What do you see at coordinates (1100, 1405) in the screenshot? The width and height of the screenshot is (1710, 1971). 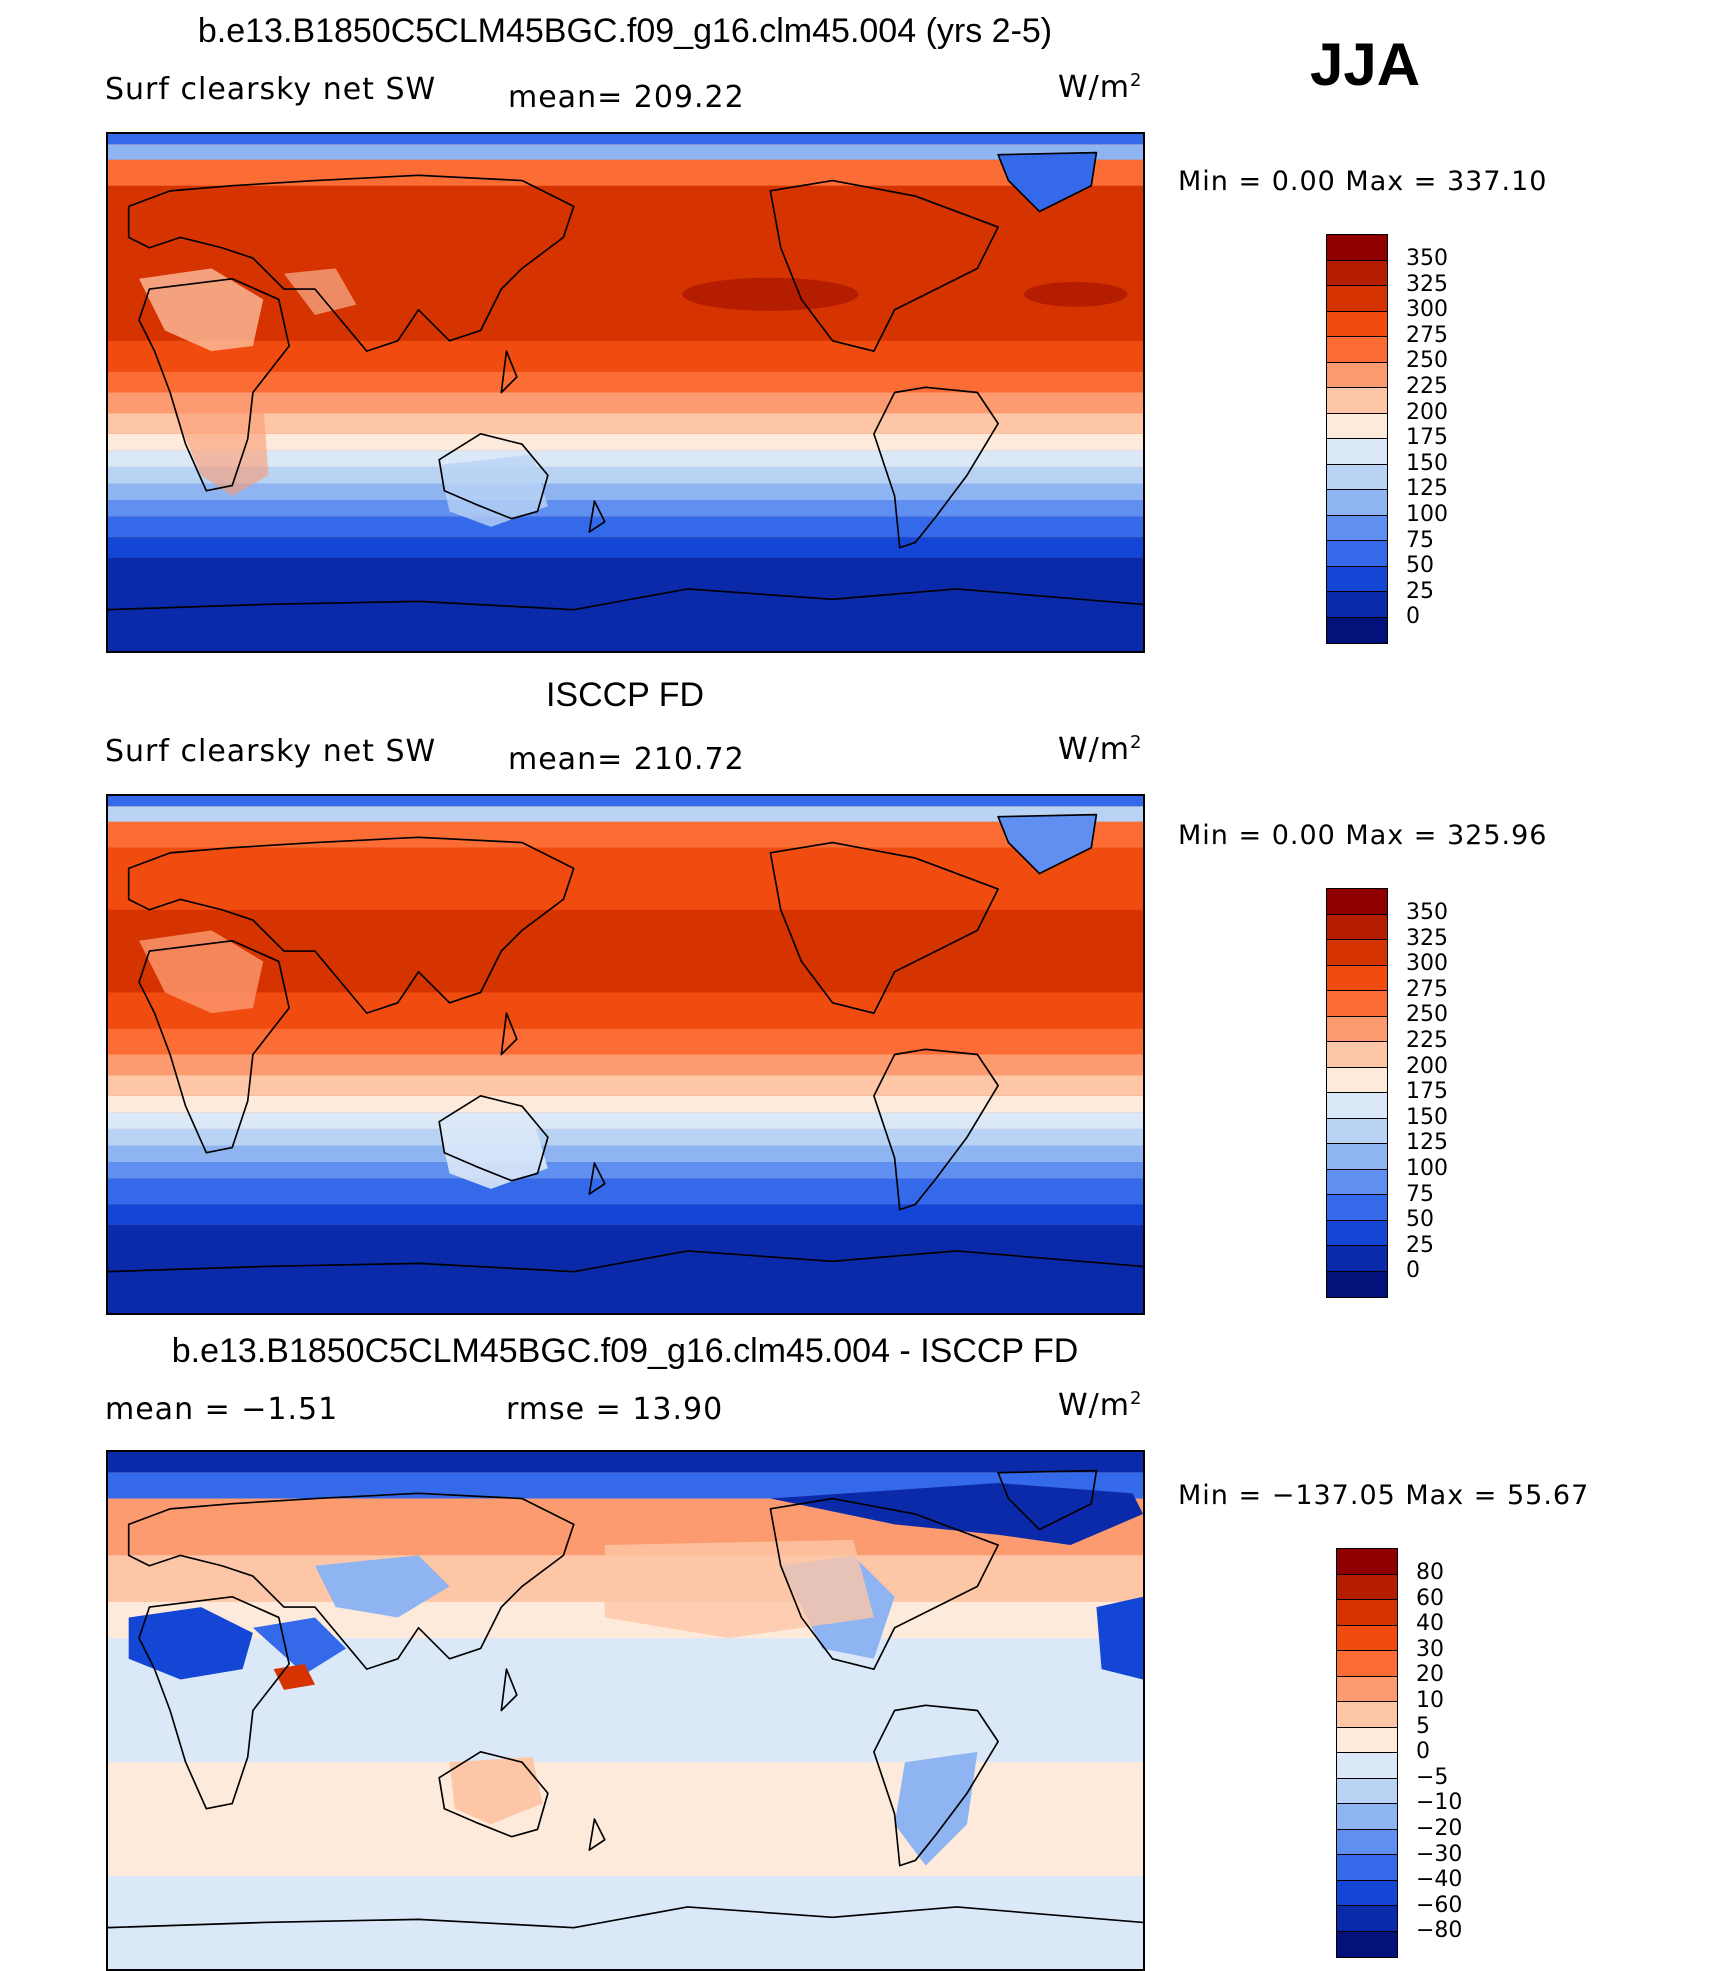 I see `panel-3-units: W/m2` at bounding box center [1100, 1405].